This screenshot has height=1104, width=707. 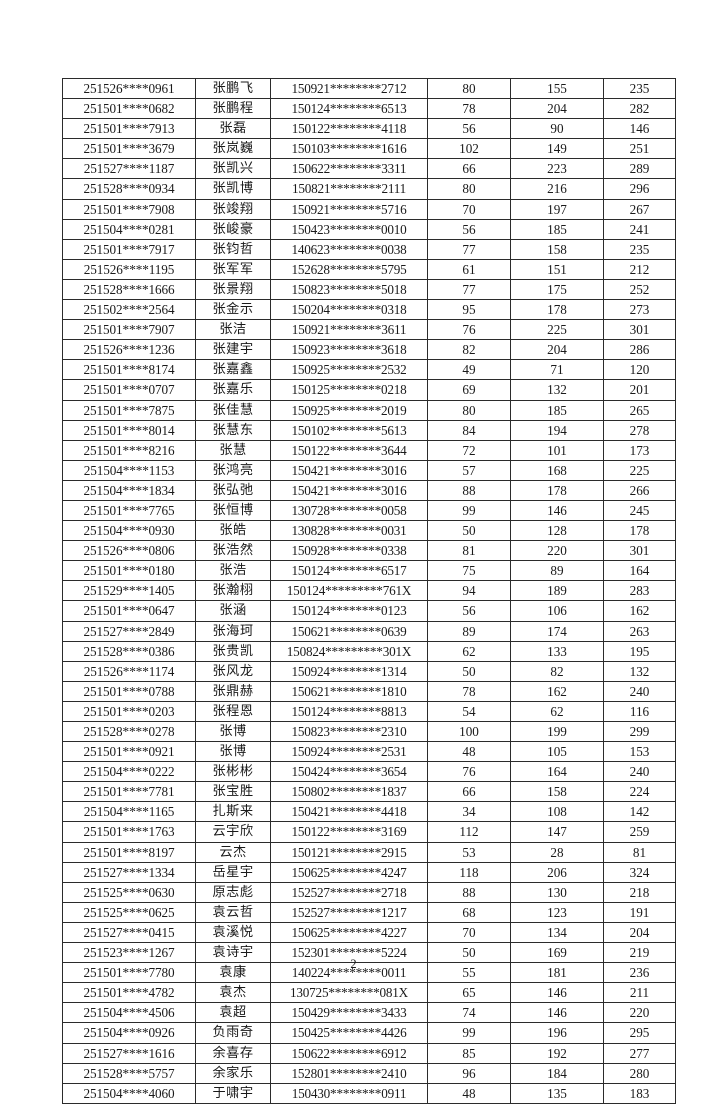 I want to click on cell-total: 295, so click(x=639, y=1033).